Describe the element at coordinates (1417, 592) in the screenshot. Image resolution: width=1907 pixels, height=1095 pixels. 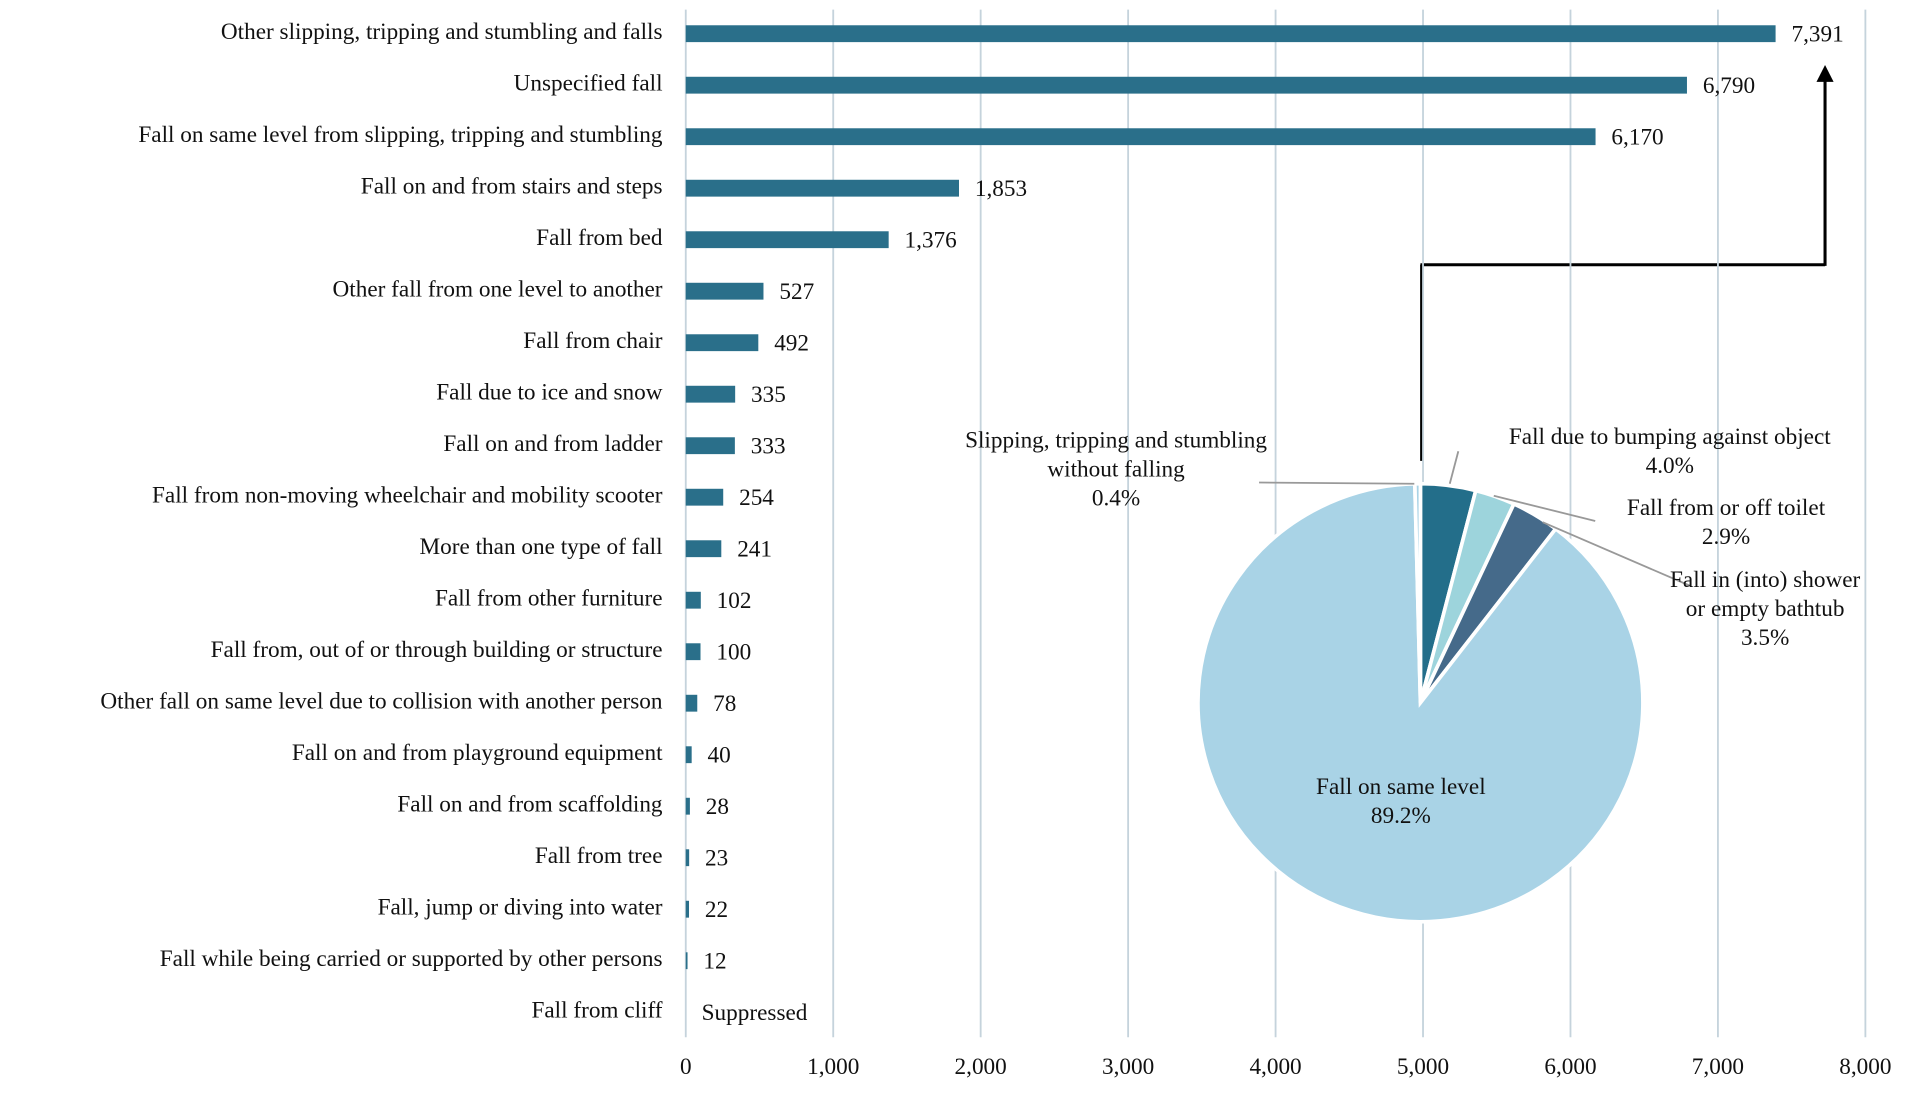
I see `pie-slice` at that location.